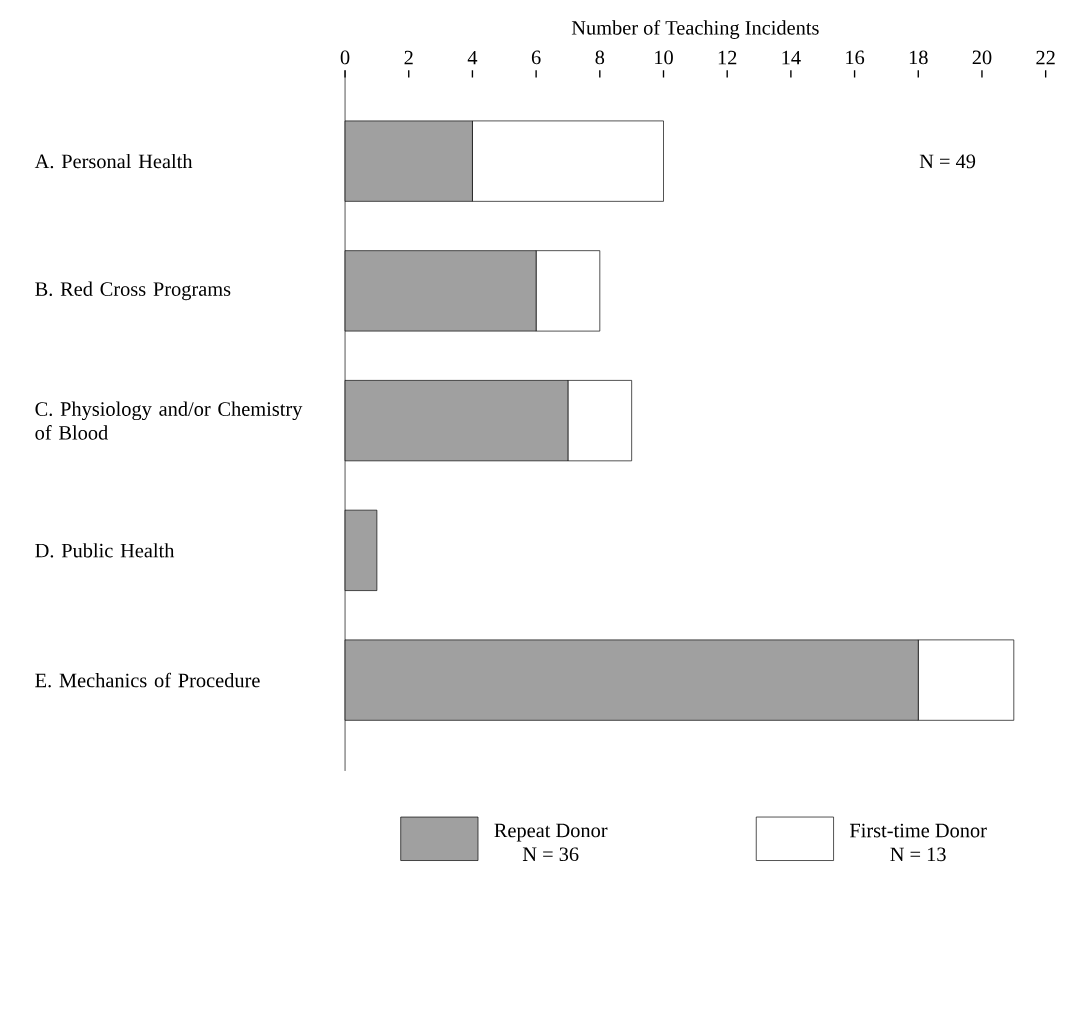  What do you see at coordinates (472, 57) in the screenshot?
I see `x-tick-label: 4` at bounding box center [472, 57].